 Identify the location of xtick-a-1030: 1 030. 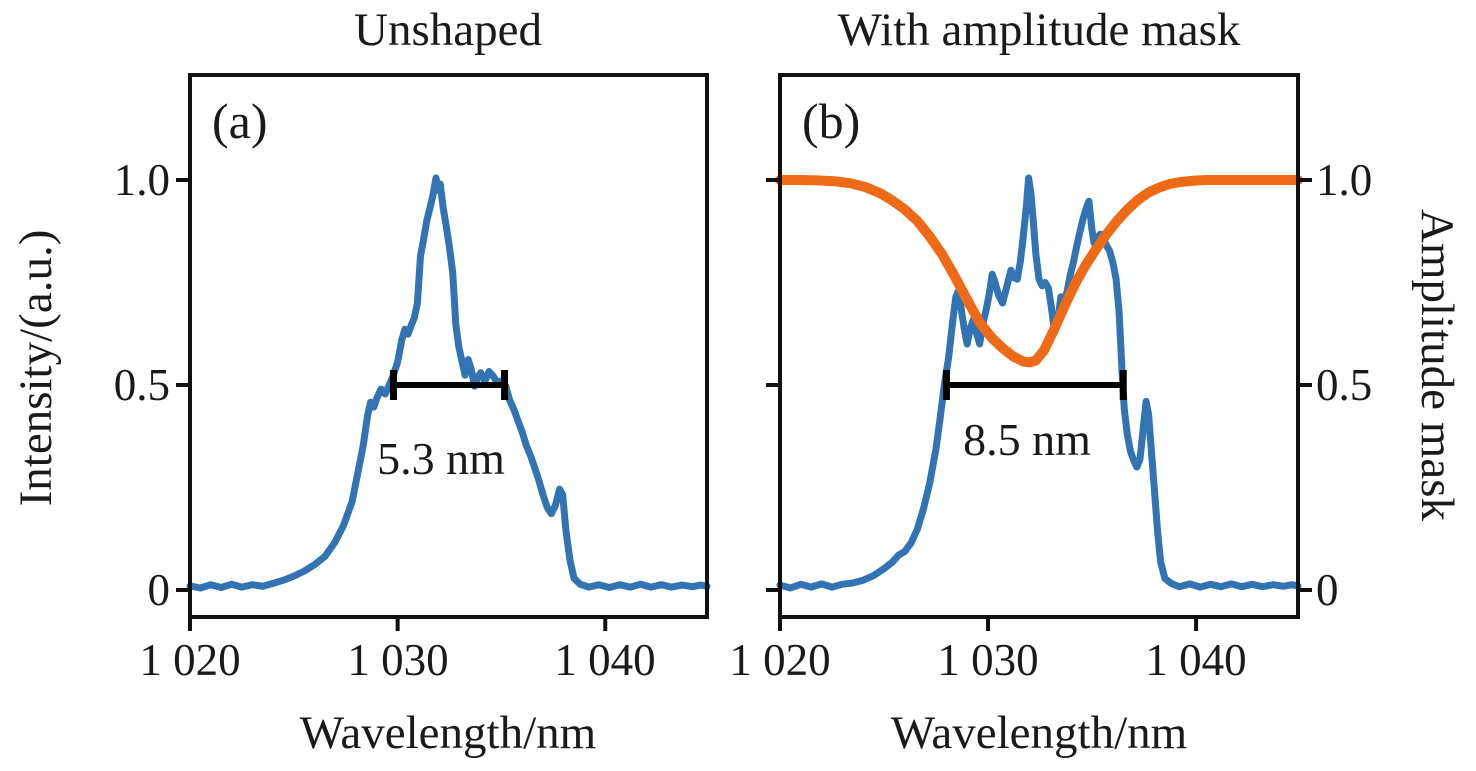
(398, 660).